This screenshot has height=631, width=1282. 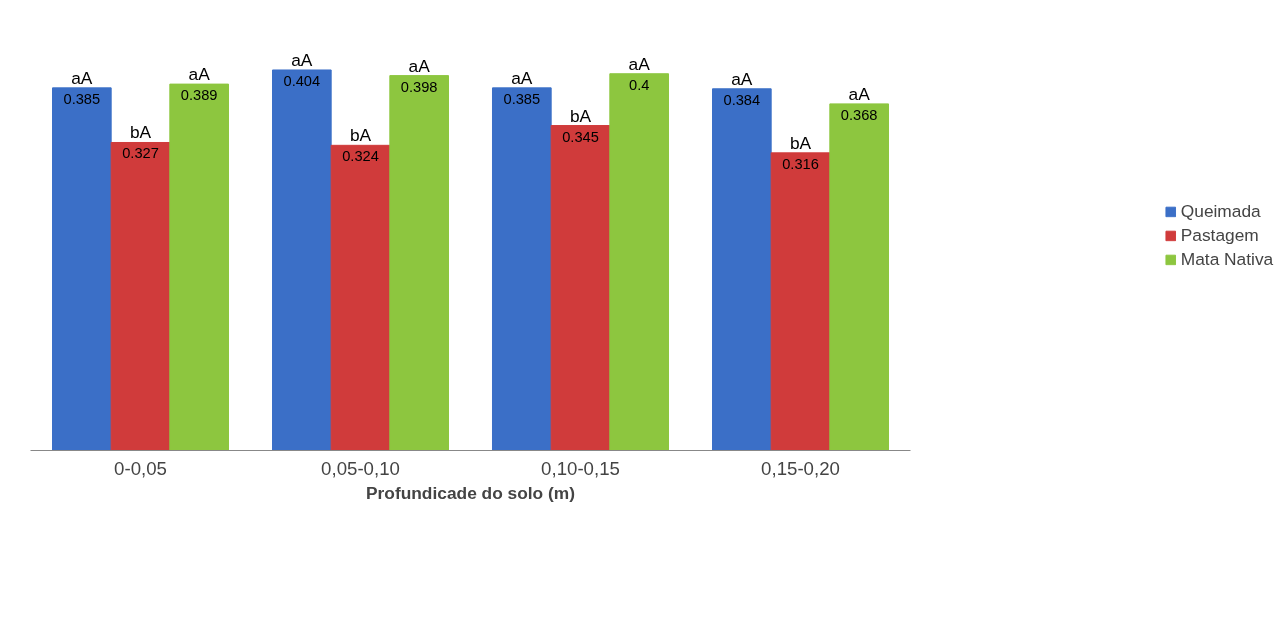 I want to click on x-tick-label: 0,05-0,10, so click(x=360, y=468).